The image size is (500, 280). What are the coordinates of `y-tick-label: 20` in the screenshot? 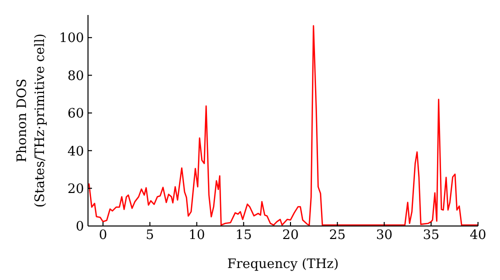 It's located at (75, 189).